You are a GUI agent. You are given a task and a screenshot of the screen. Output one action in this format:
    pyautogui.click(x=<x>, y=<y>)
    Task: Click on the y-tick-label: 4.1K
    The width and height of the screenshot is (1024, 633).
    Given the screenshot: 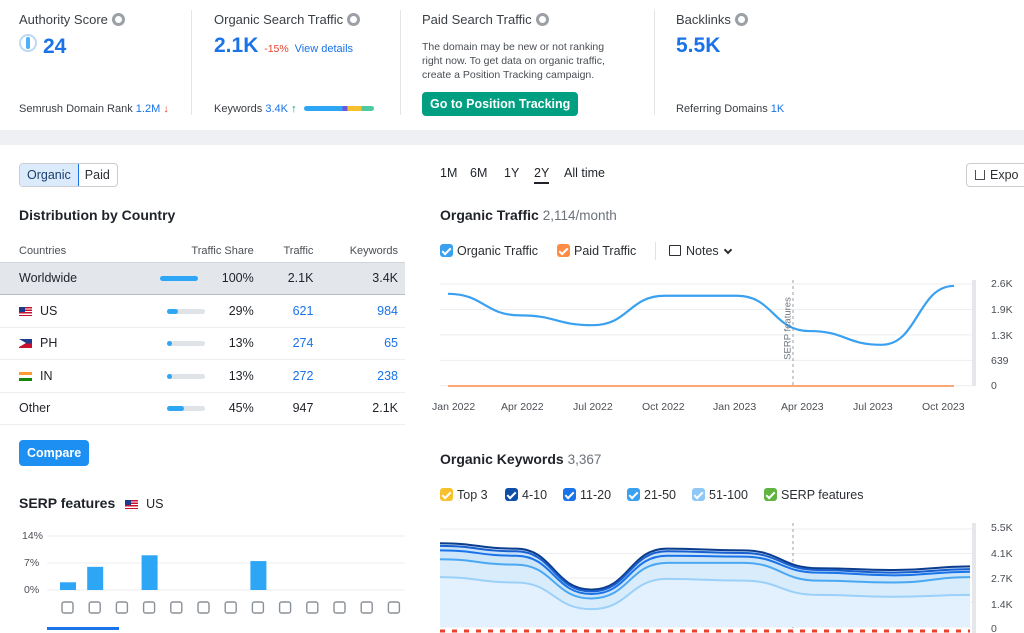 What is the action you would take?
    pyautogui.click(x=1002, y=554)
    